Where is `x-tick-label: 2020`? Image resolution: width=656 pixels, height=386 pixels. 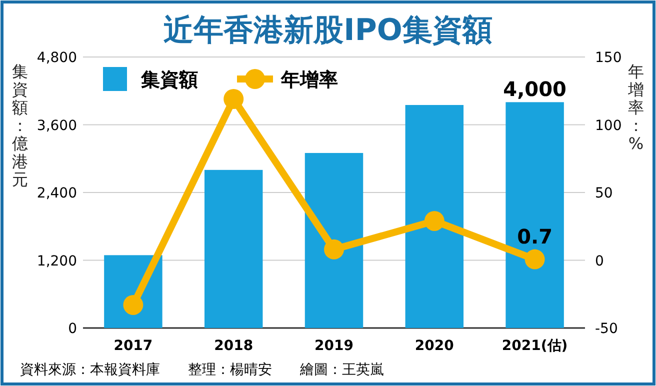
x-tick-label: 2020 is located at coordinates (434, 346).